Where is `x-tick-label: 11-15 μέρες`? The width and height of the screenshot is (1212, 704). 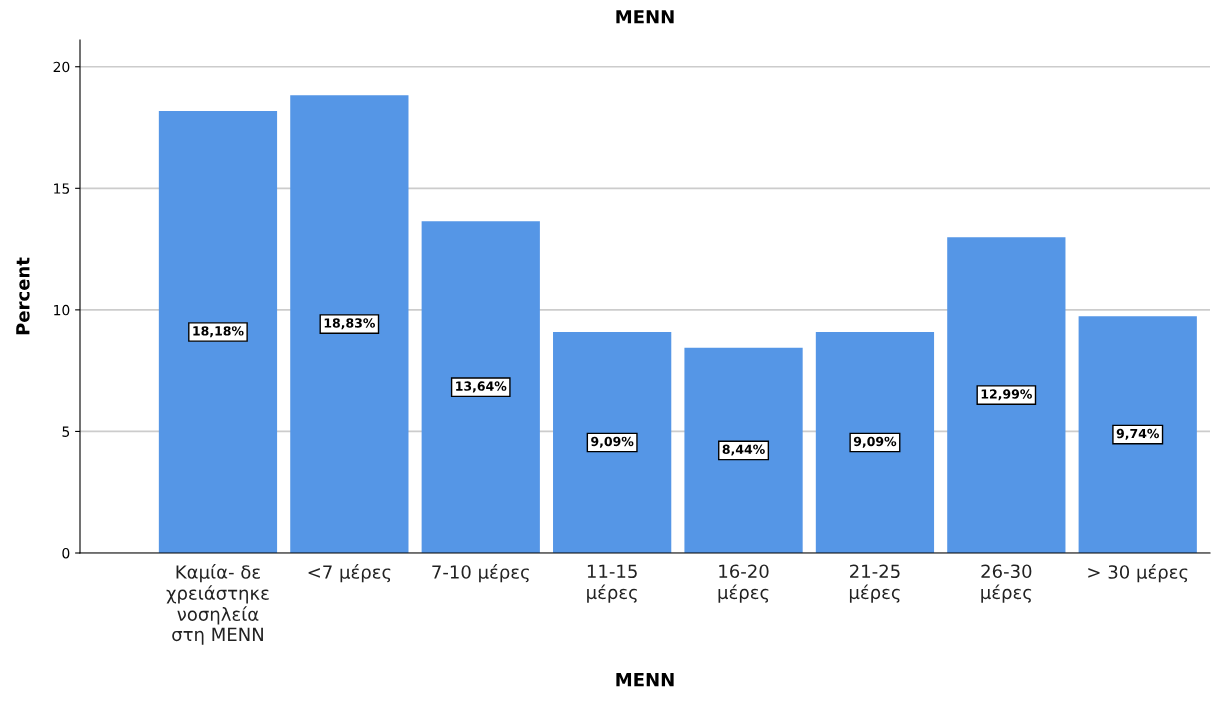
x-tick-label: 11-15 μέρες is located at coordinates (612, 583).